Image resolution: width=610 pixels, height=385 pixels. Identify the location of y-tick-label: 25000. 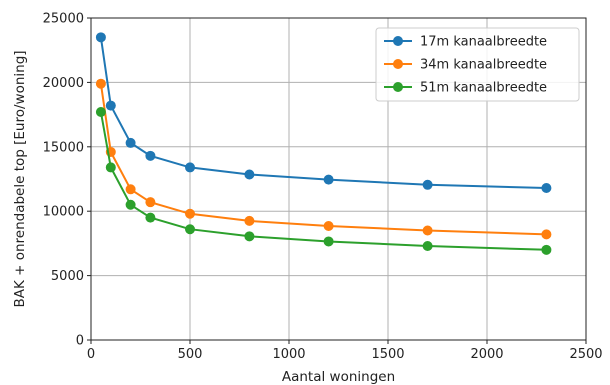
(63, 19).